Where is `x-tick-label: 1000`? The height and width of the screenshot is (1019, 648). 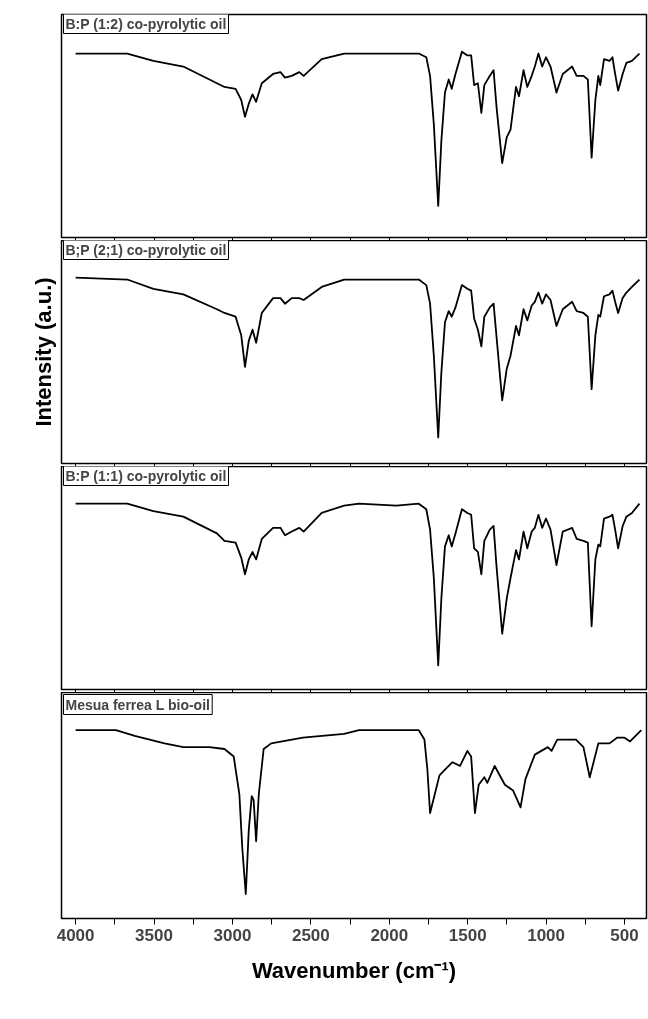 x-tick-label: 1000 is located at coordinates (546, 935).